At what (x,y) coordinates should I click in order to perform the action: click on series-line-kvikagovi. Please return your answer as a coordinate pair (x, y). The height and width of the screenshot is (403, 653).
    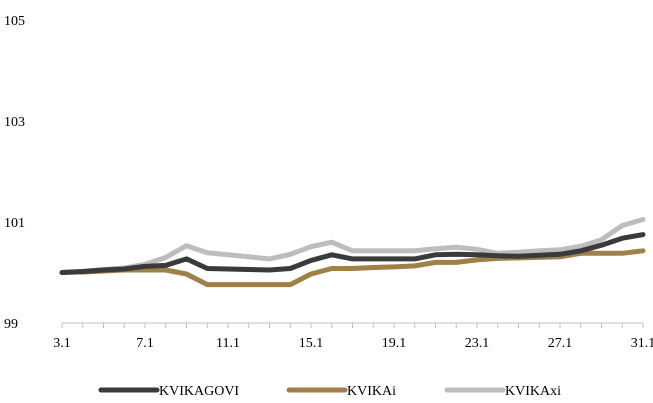
    Looking at the image, I should click on (352, 253).